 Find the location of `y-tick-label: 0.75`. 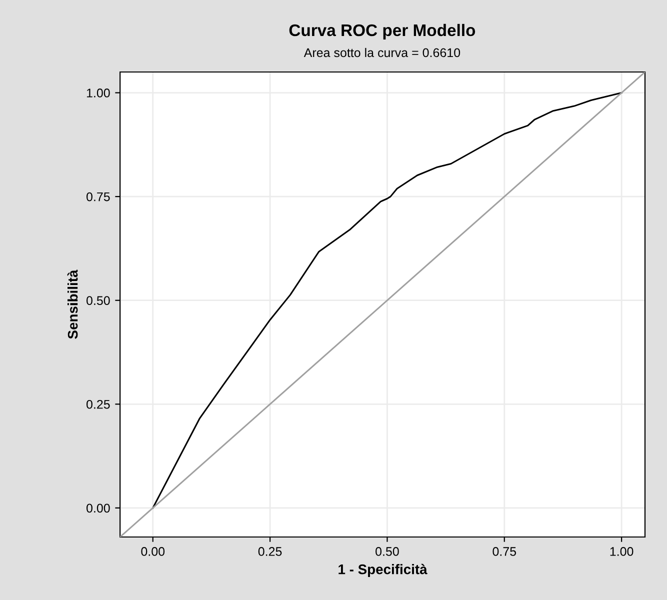

y-tick-label: 0.75 is located at coordinates (98, 197).